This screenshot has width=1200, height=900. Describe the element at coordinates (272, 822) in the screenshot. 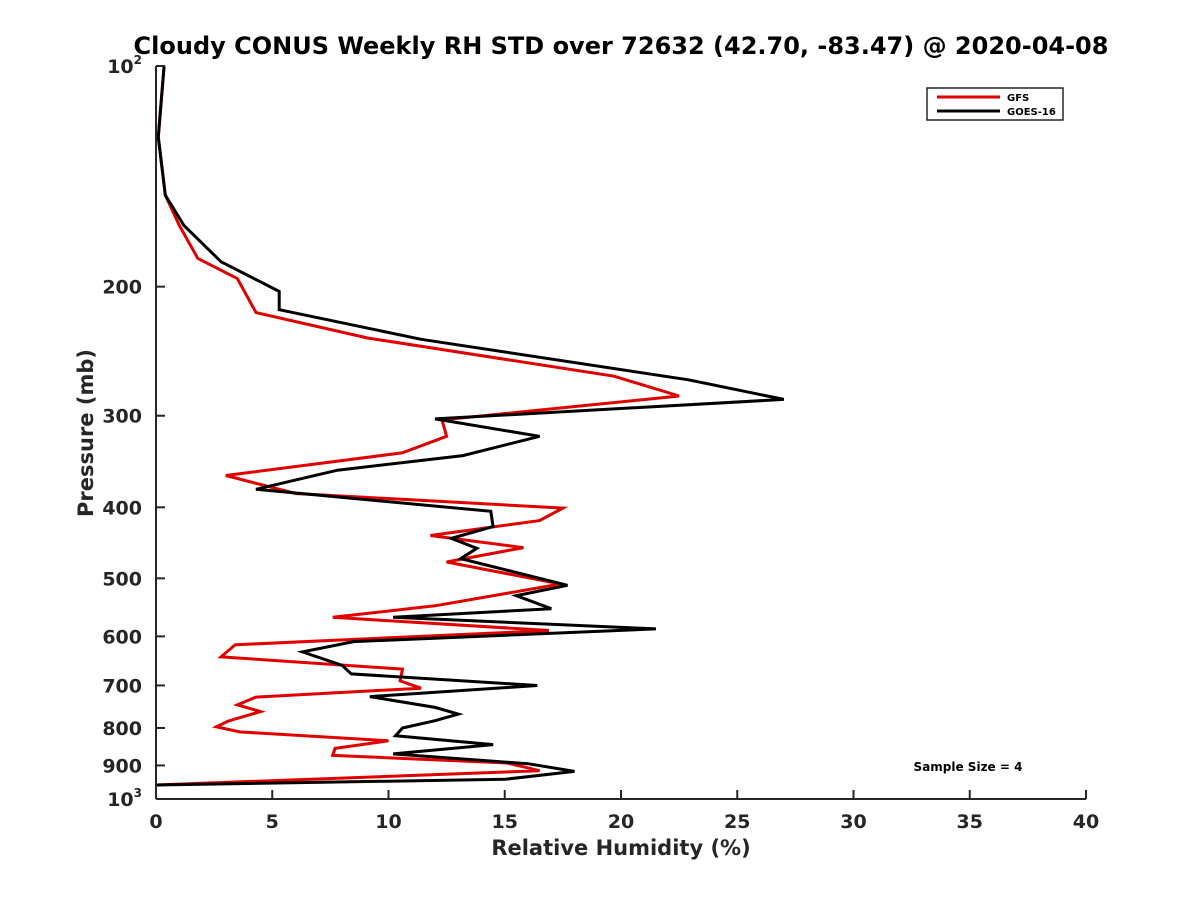

I see `x-tick-label: 5` at that location.